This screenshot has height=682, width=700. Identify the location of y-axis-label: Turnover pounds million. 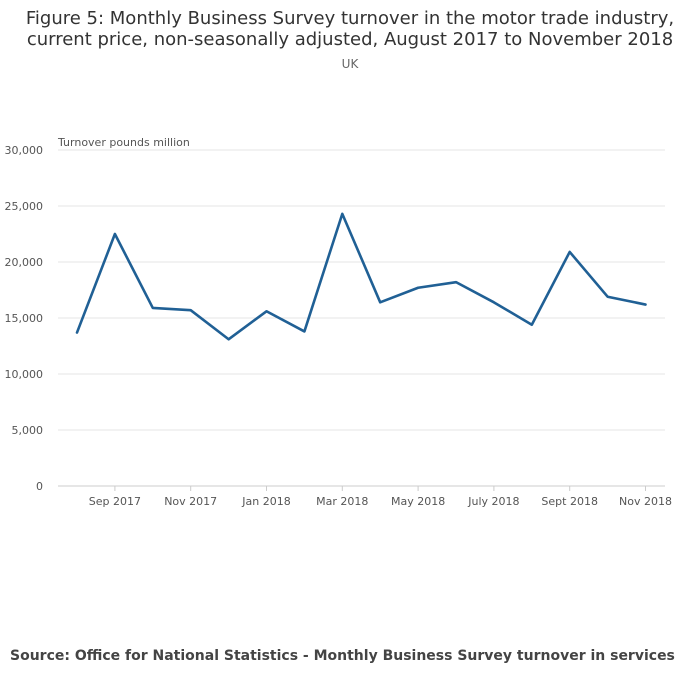
(123, 142).